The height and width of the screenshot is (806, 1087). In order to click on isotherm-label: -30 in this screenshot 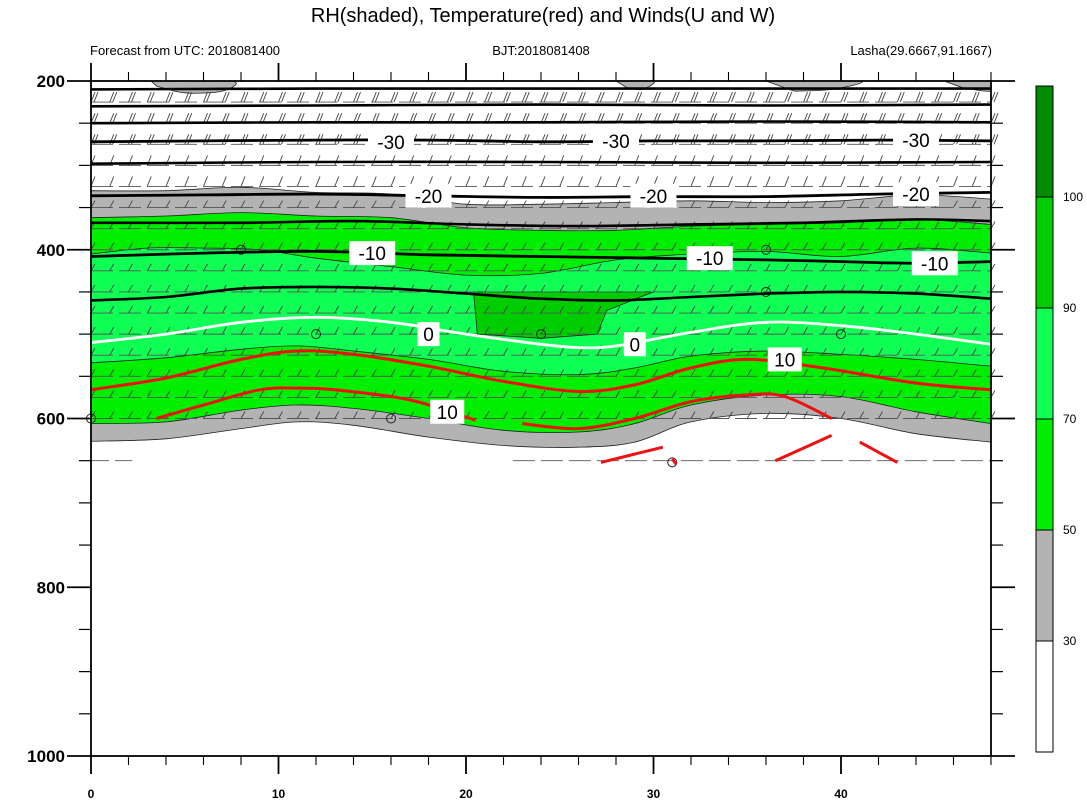, I will do `click(915, 141)`.